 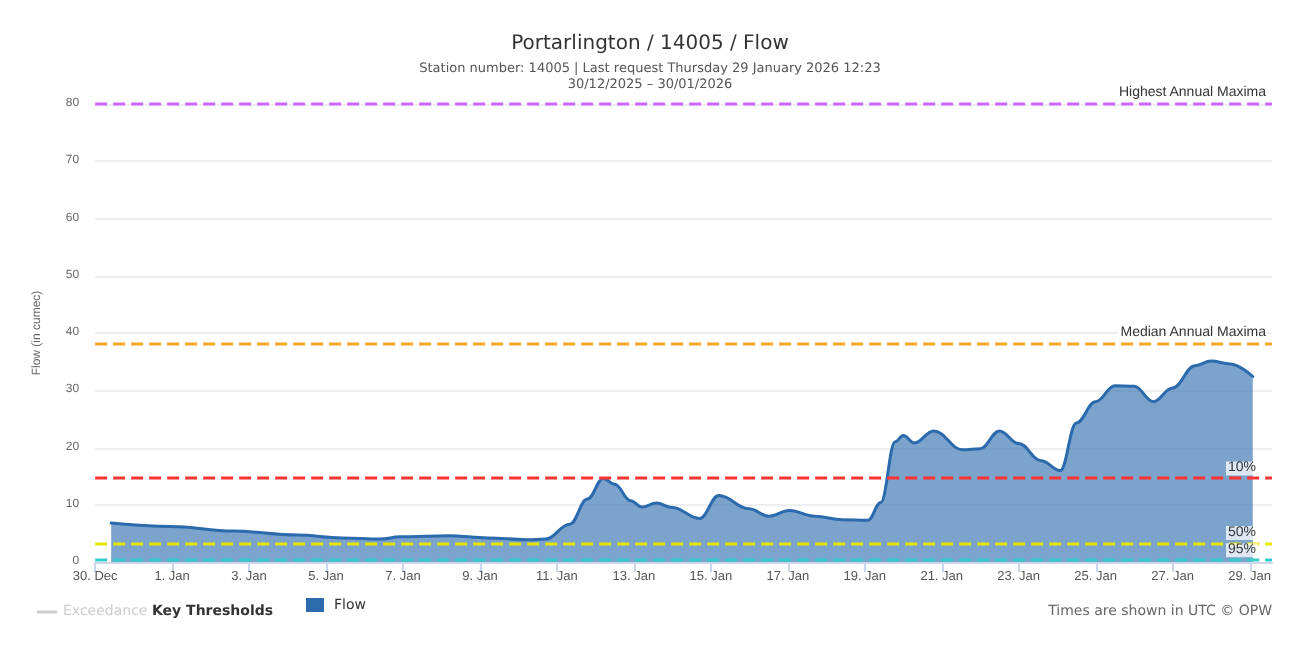 I want to click on chart-title: Portarlington / 14005 / Flow, so click(x=650, y=44).